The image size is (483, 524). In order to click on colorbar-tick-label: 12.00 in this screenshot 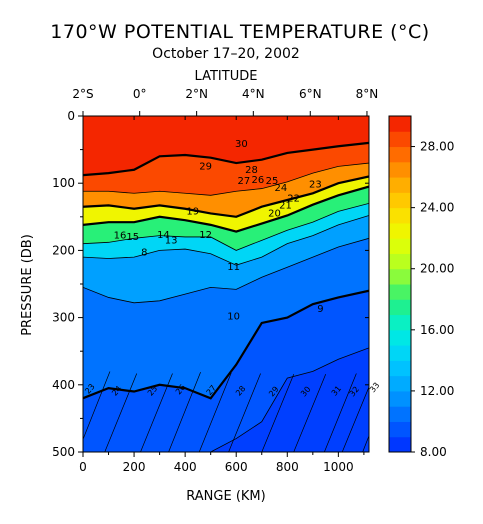, I will do `click(437, 391)`.